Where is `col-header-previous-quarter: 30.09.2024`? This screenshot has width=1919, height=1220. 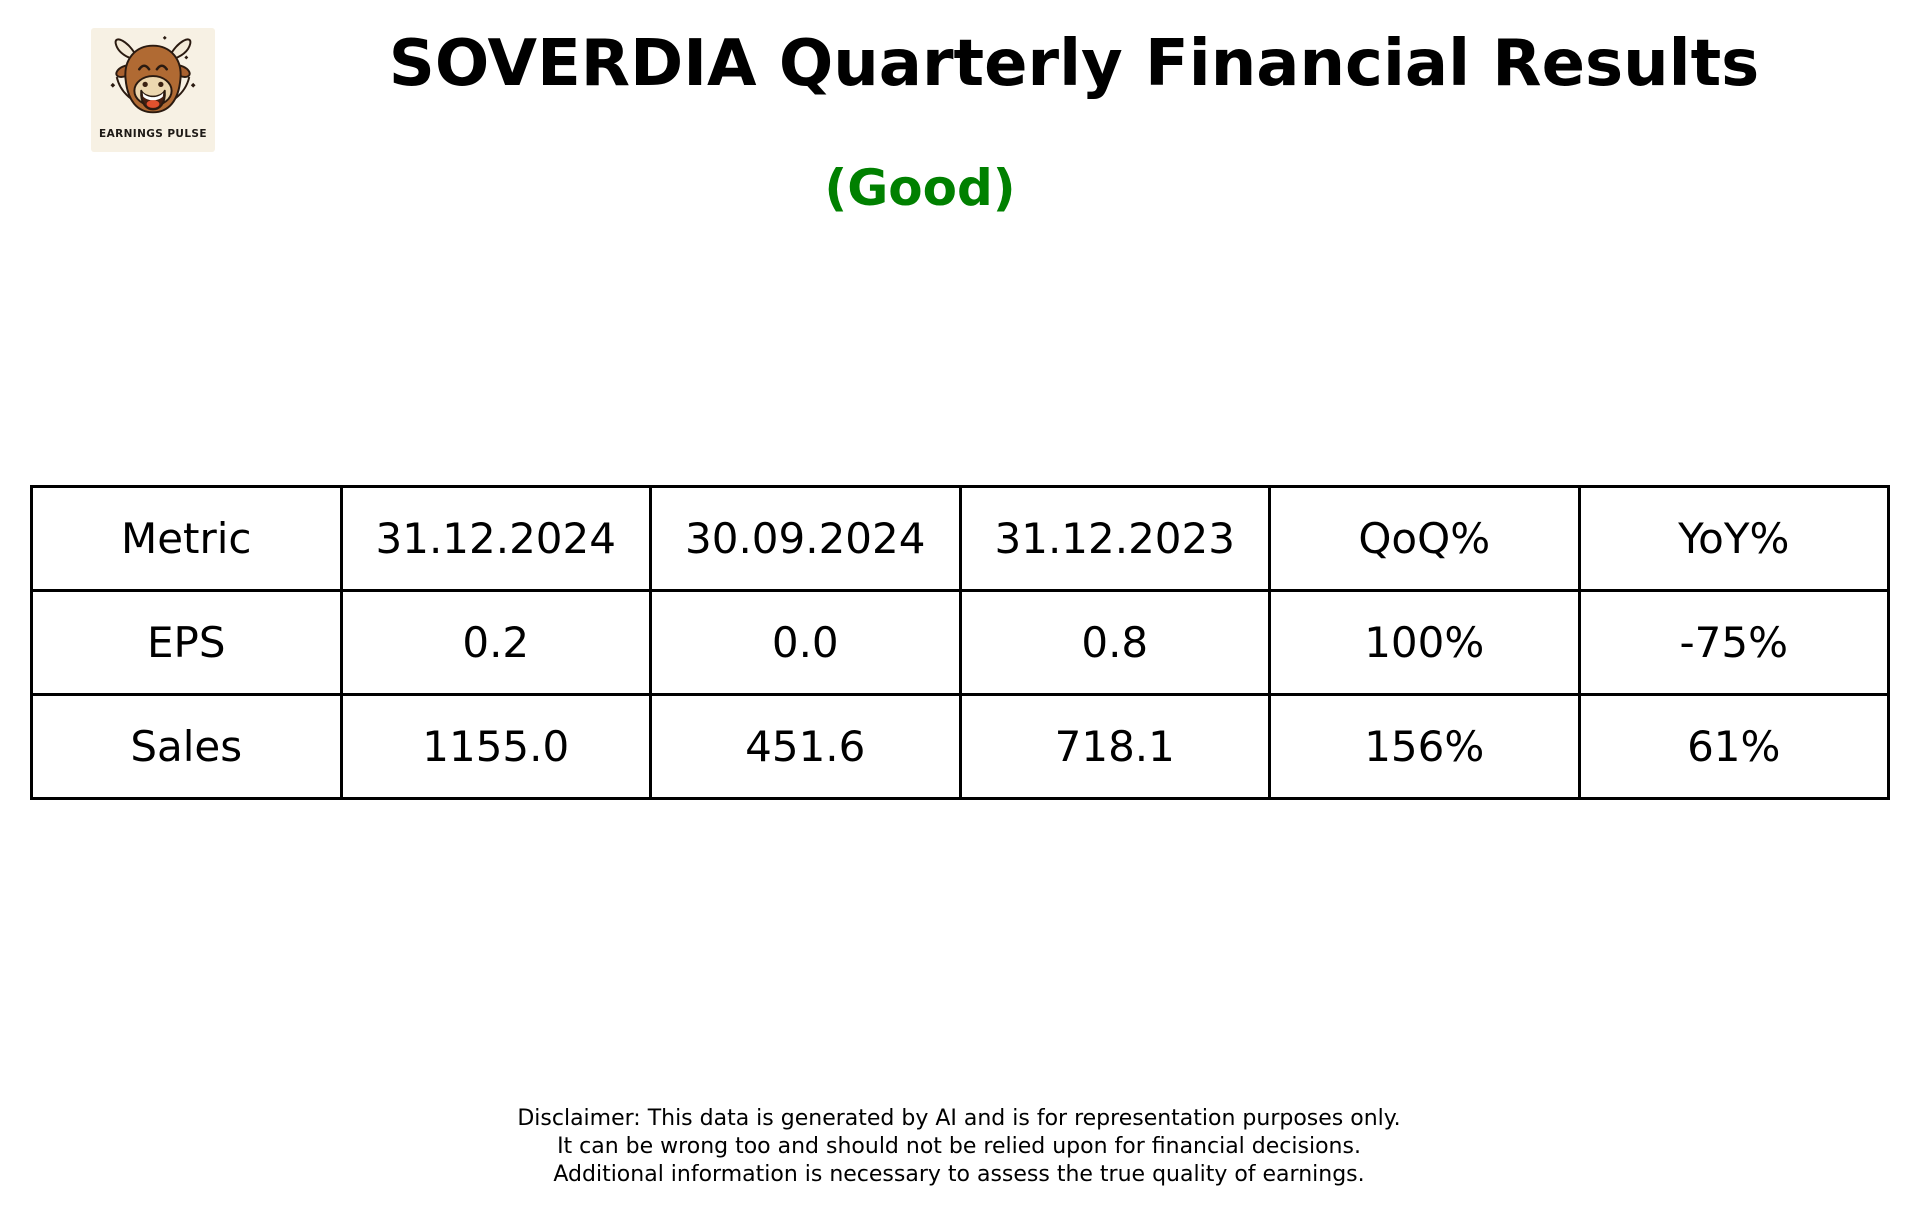
col-header-previous-quarter: 30.09.2024 is located at coordinates (805, 538).